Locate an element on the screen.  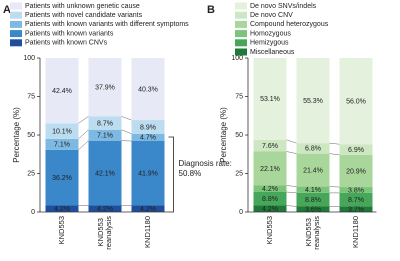
annotation: 50.8% is located at coordinates (190, 173).